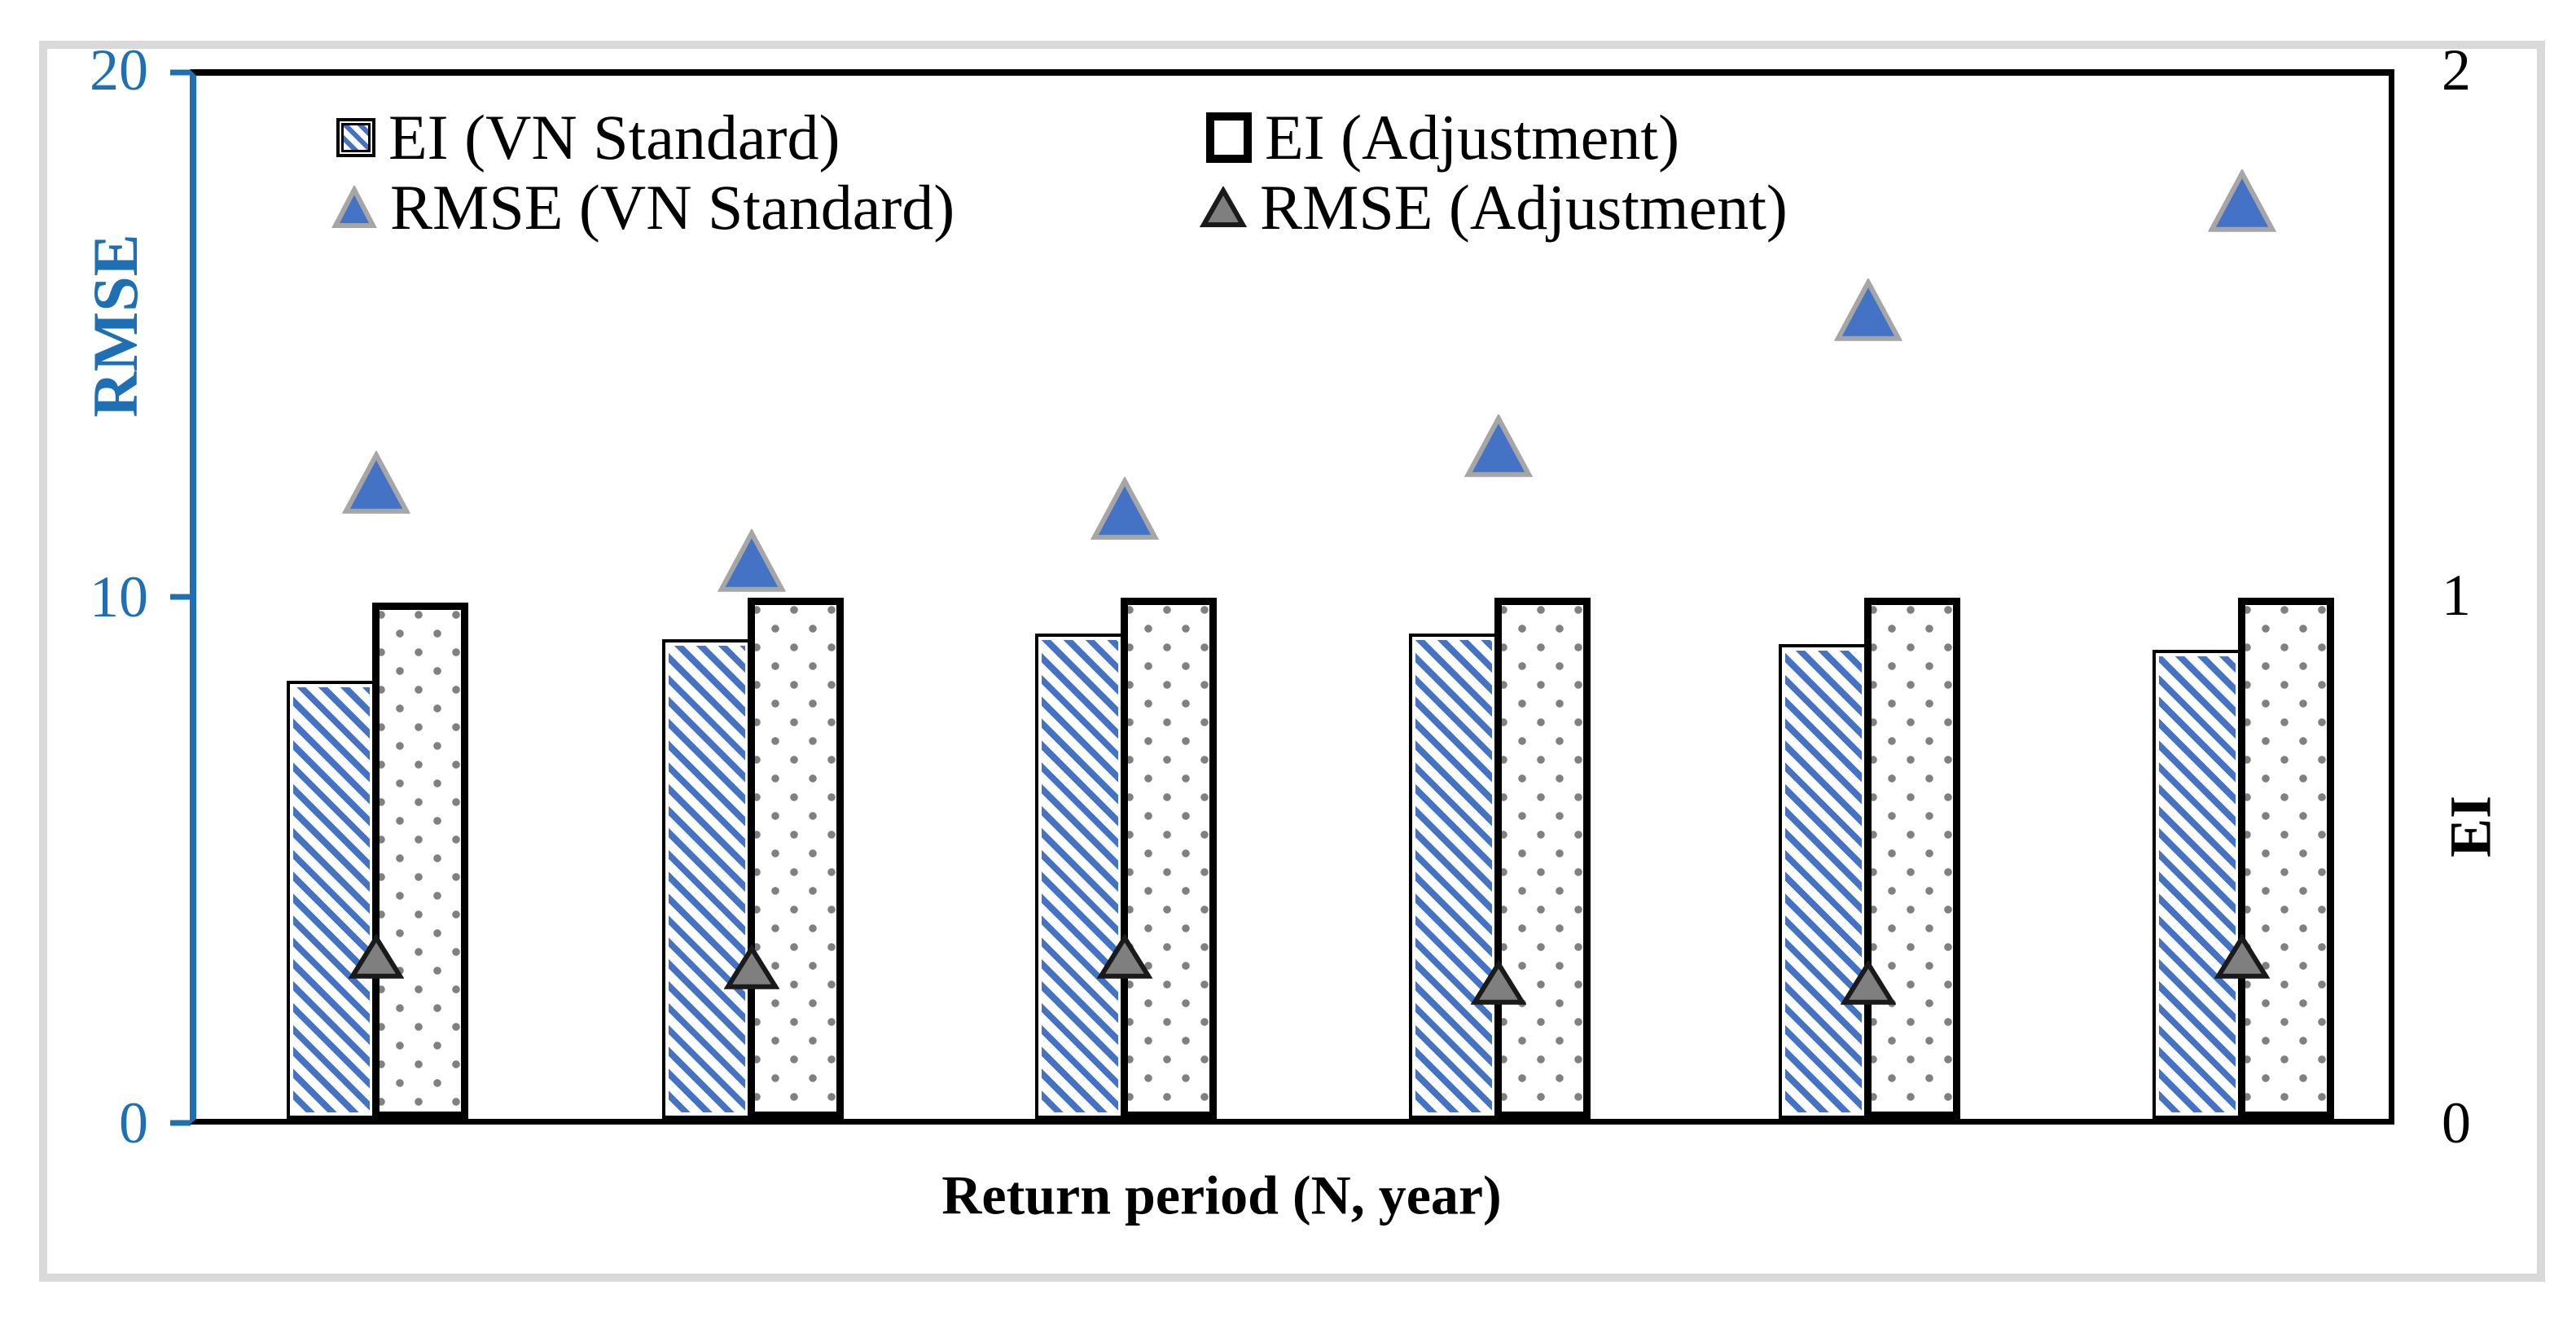 This screenshot has width=2576, height=1320. I want to click on legend-label: EI (Adjustment), so click(1472, 137).